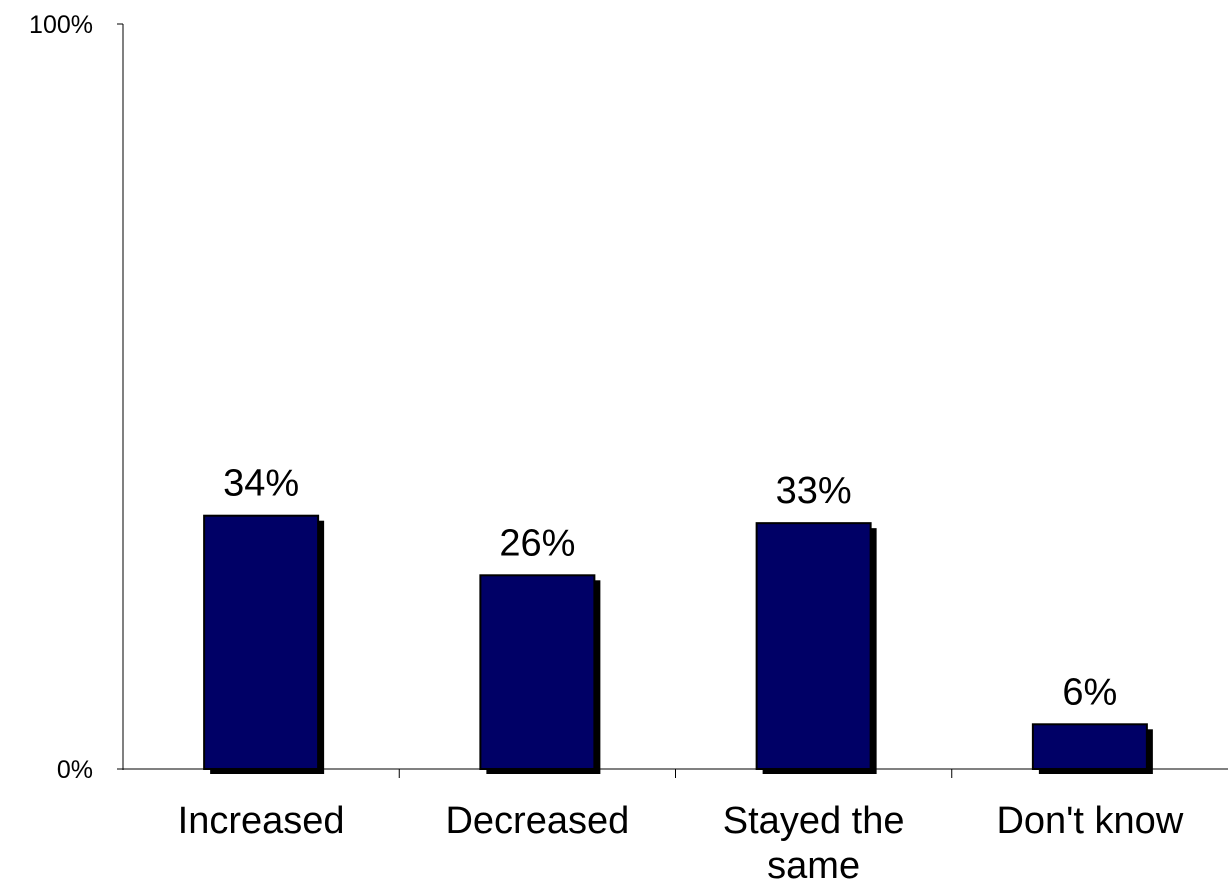 This screenshot has width=1228, height=886. I want to click on category-label-line: Stayed the, so click(814, 821).